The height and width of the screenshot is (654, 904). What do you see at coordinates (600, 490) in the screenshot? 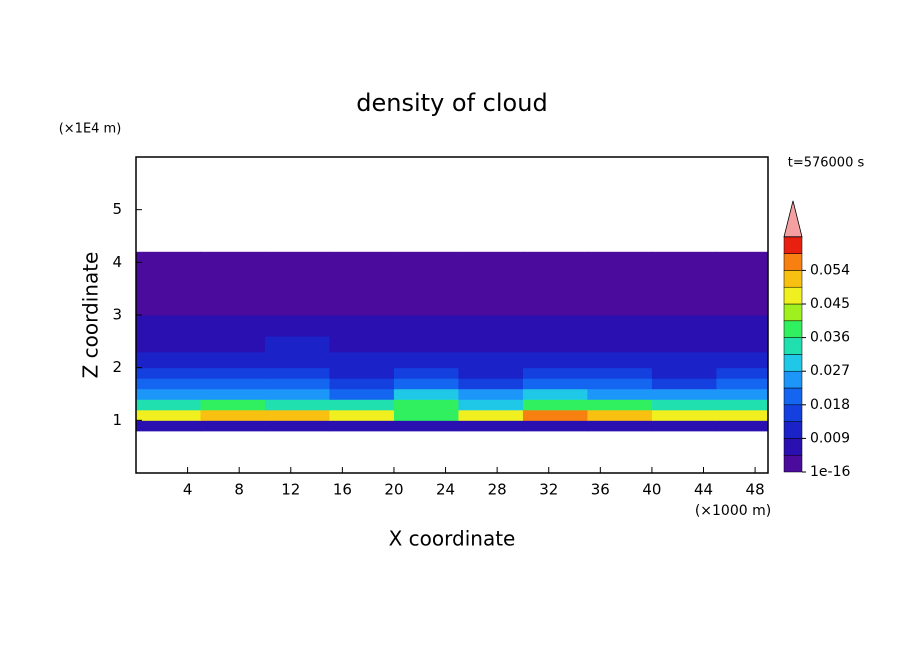
I see `x-tick-label: 36` at bounding box center [600, 490].